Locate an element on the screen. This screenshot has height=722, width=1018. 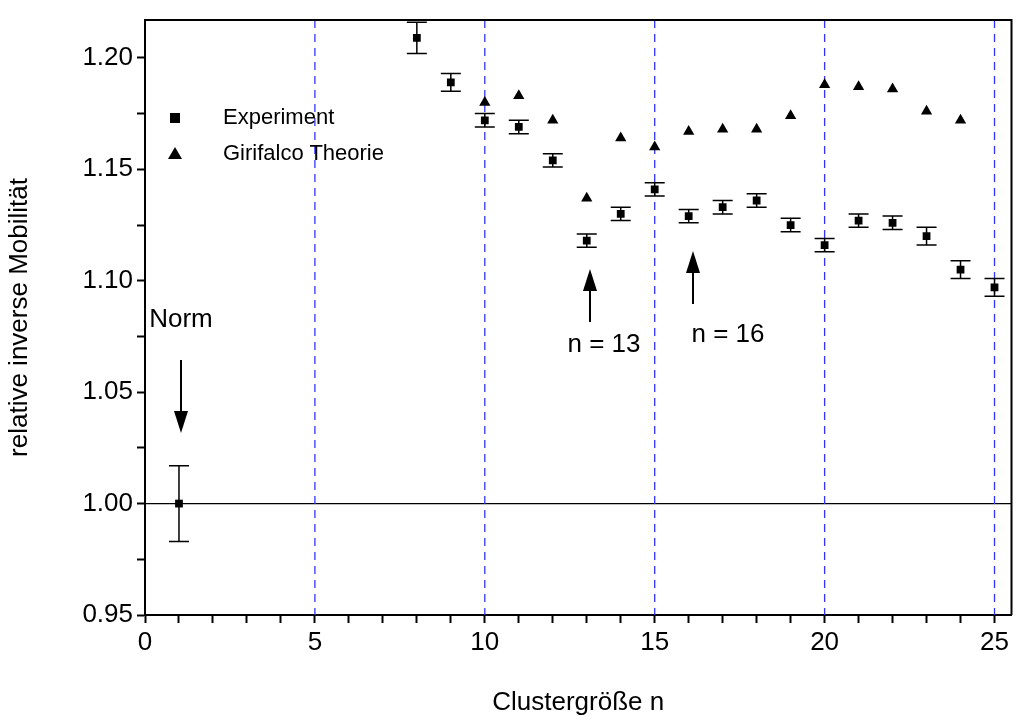
x-axis-title: Clustergröße n is located at coordinates (578, 700).